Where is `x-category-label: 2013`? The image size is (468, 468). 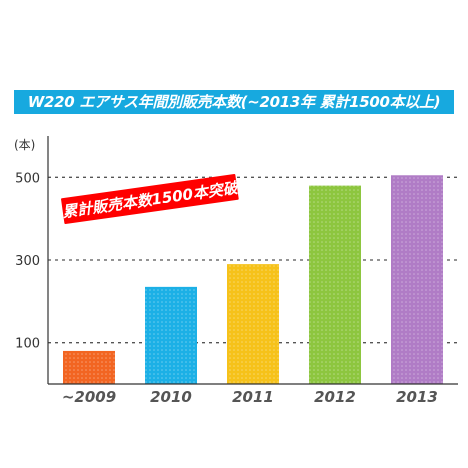 x-category-label: 2013 is located at coordinates (417, 397).